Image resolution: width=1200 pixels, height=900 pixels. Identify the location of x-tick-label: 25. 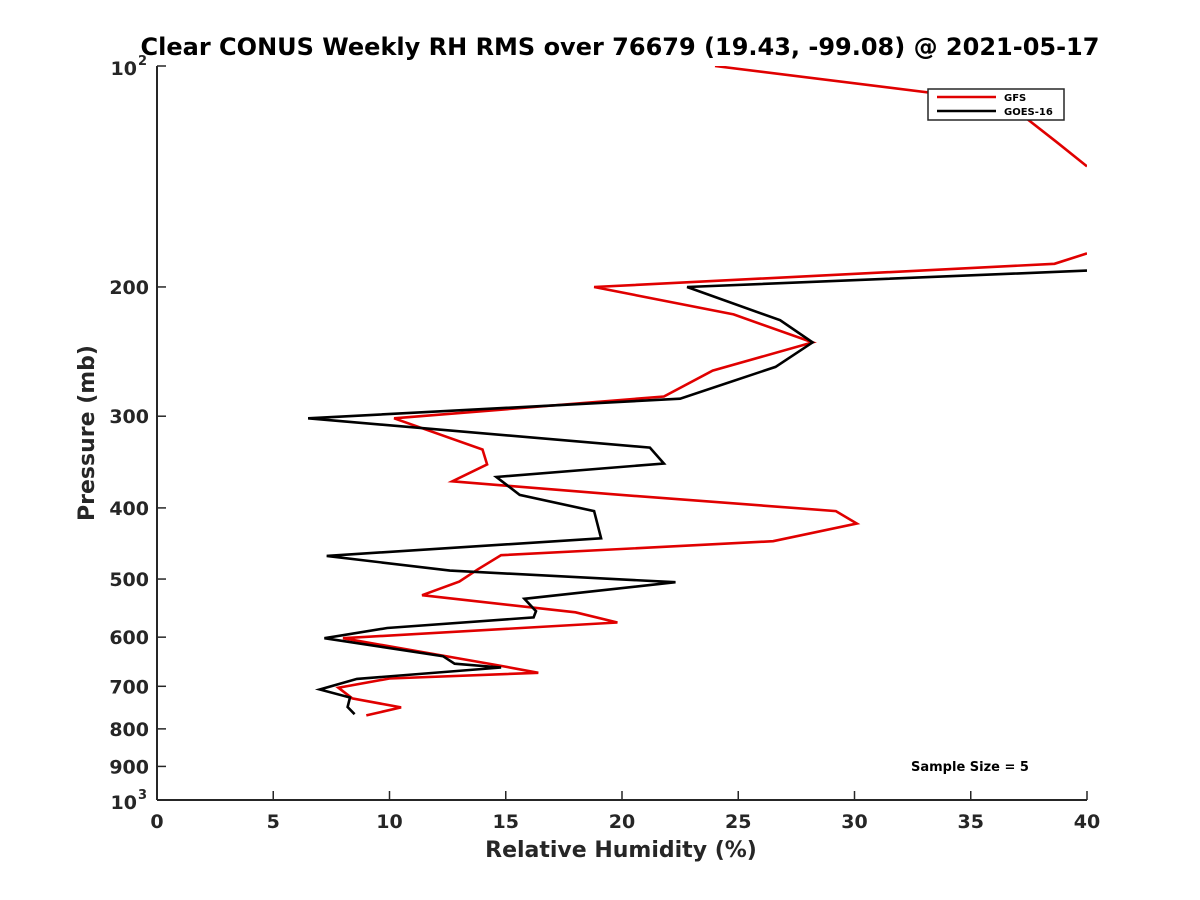
(738, 822).